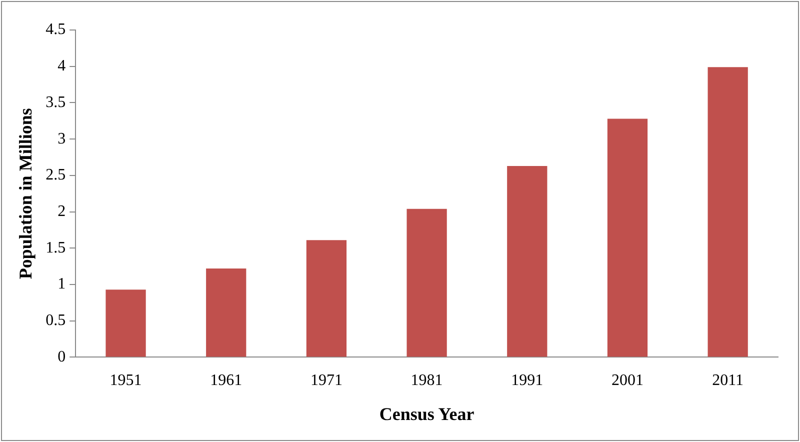 This screenshot has height=442, width=800. What do you see at coordinates (62, 357) in the screenshot?
I see `y-tick-label: 0` at bounding box center [62, 357].